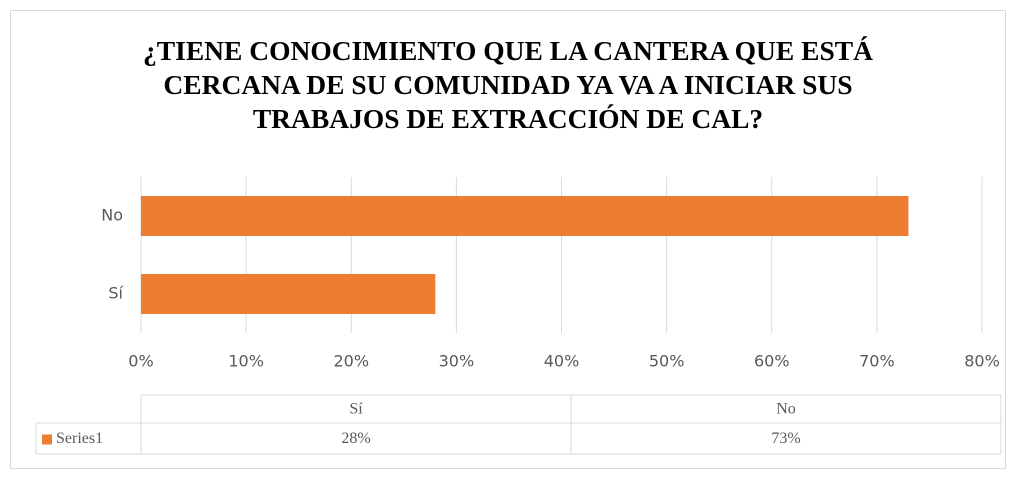  What do you see at coordinates (246, 361) in the screenshot?
I see `x-tick-label: 10%` at bounding box center [246, 361].